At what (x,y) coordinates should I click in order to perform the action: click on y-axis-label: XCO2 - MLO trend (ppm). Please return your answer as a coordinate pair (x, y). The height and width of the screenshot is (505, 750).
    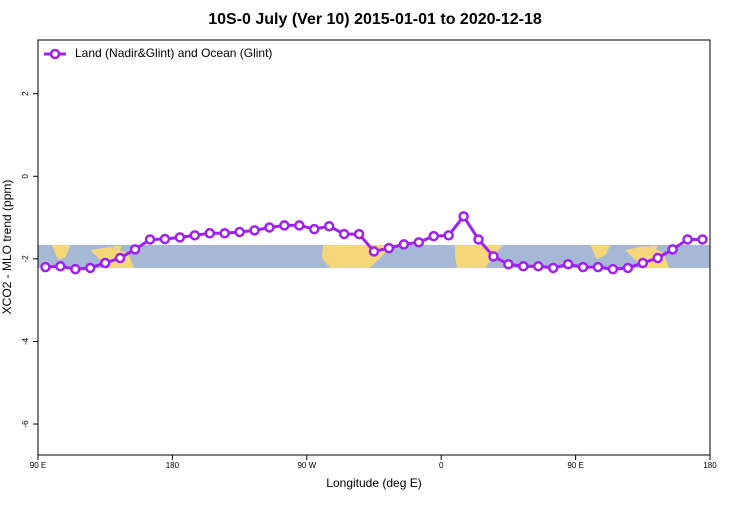
    Looking at the image, I should click on (7, 247).